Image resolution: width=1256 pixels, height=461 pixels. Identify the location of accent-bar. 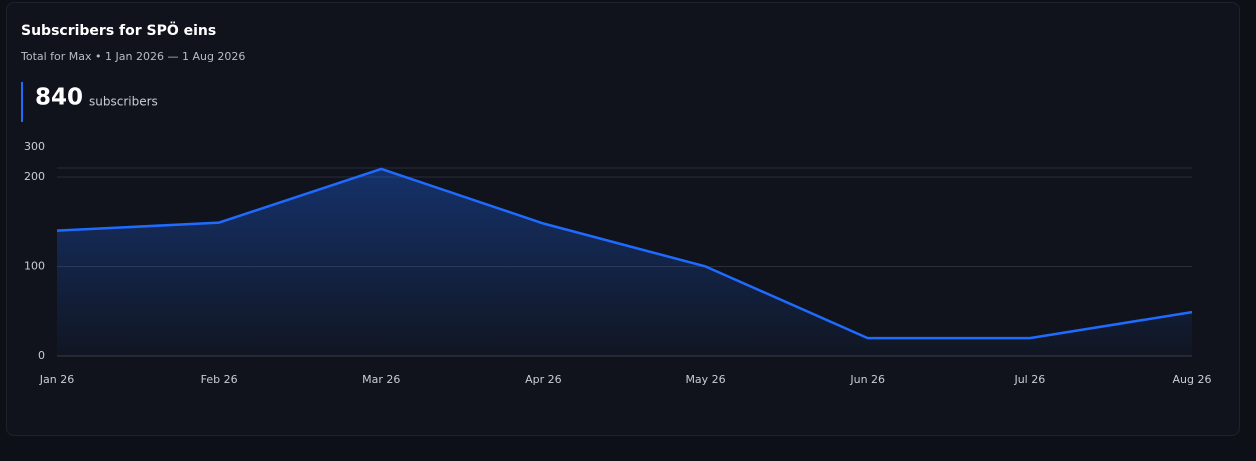
(22, 102).